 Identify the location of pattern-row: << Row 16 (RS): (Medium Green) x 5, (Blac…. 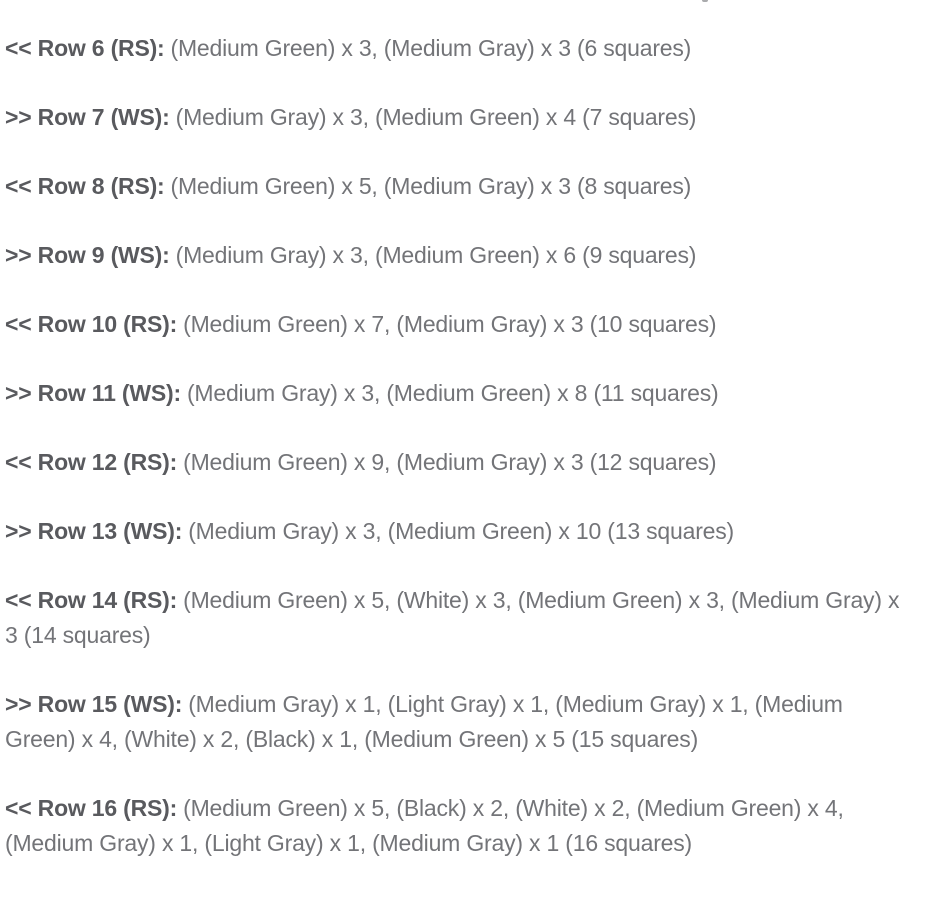
(461, 826).